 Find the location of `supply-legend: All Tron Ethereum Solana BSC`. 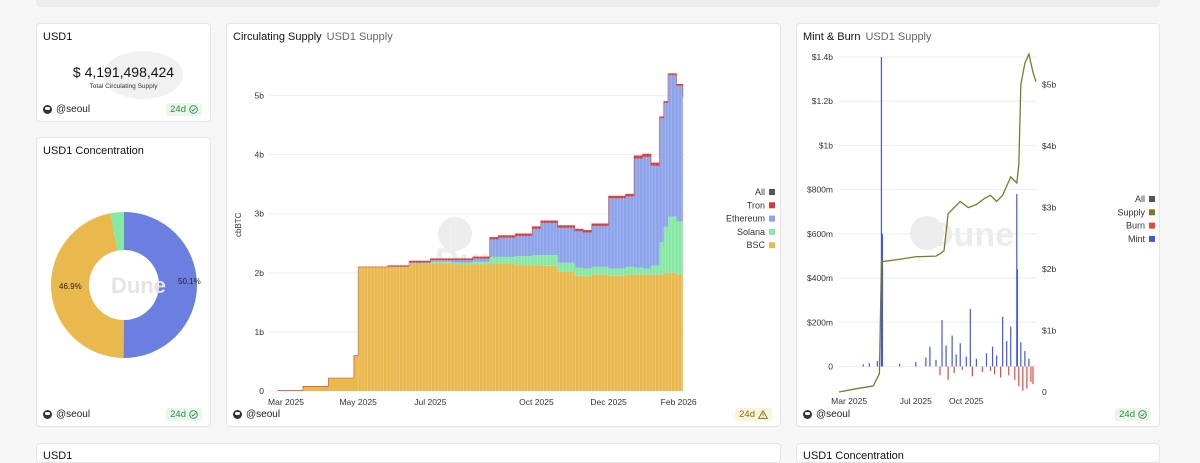

supply-legend: All Tron Ethereum Solana BSC is located at coordinates (750, 218).